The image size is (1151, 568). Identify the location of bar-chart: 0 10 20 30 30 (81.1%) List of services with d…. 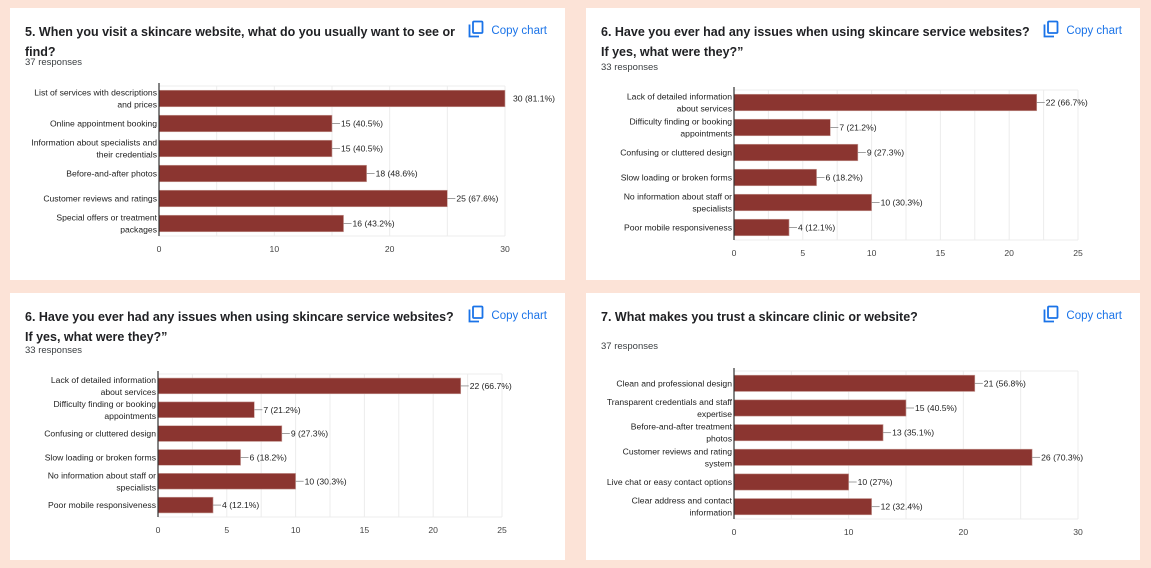
(293, 168).